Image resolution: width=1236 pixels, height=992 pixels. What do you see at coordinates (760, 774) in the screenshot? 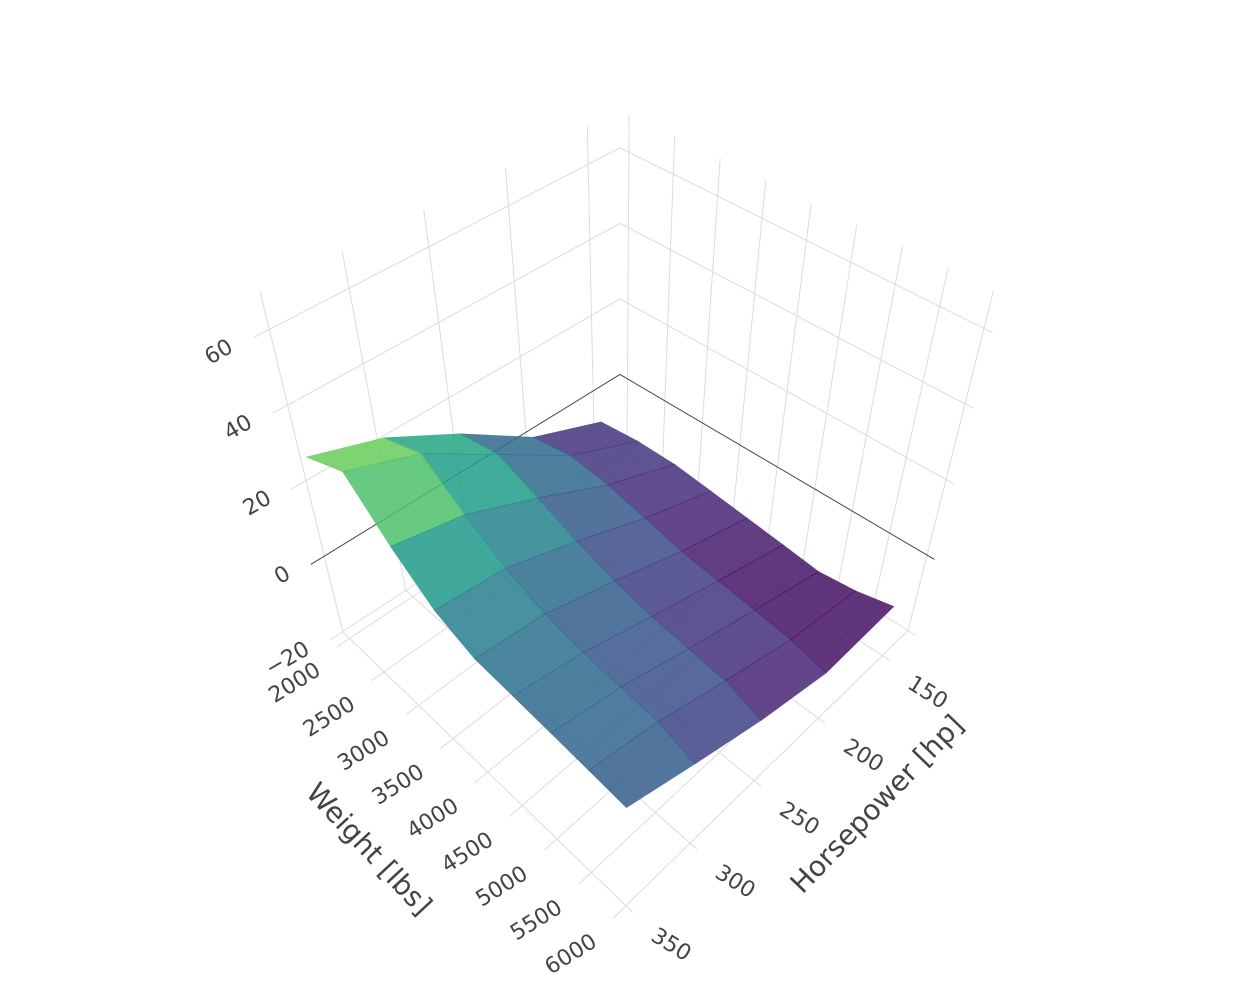
I see `floor-grid-x` at bounding box center [760, 774].